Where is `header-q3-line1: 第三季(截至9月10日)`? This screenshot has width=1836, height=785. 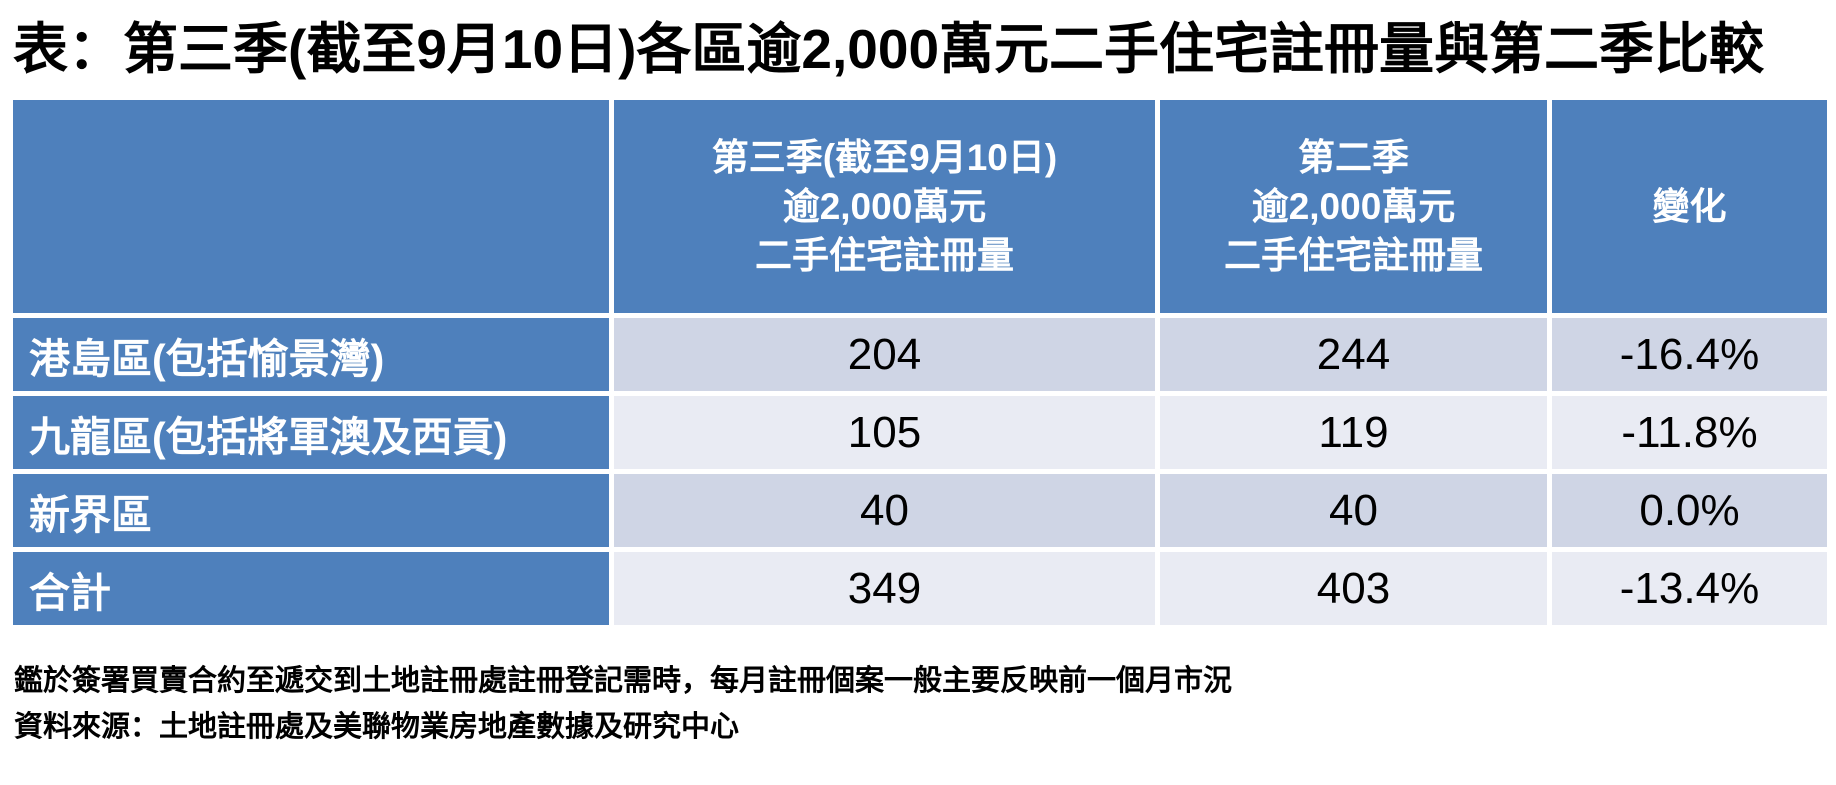 header-q3-line1: 第三季(截至9月10日) is located at coordinates (884, 157).